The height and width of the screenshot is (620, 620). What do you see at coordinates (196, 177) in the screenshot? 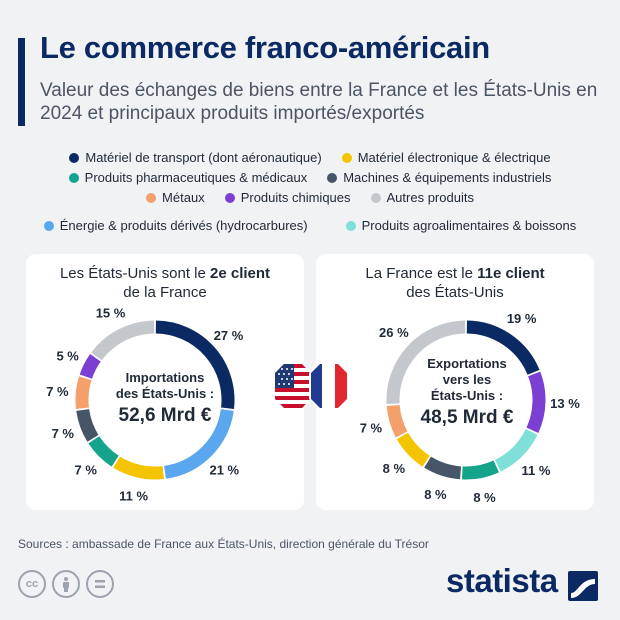
I see `legend-label: Produits pharmaceutiques & médicaux` at bounding box center [196, 177].